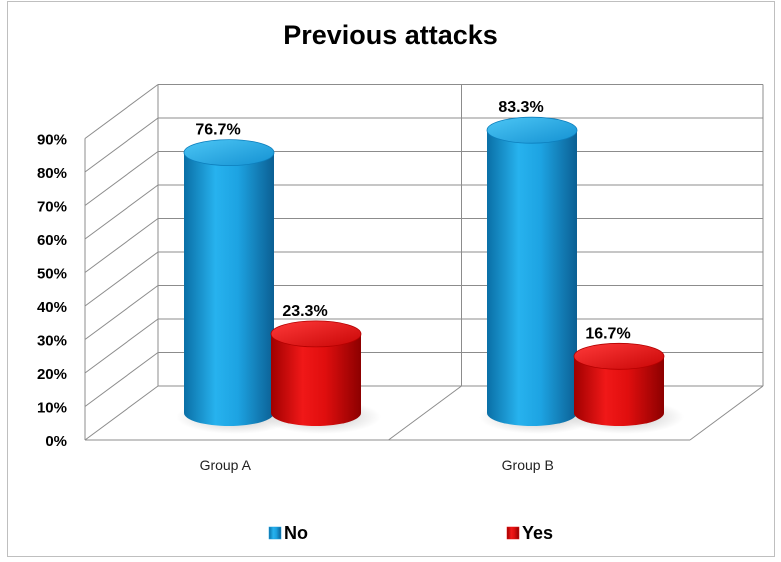  I want to click on y-tick-label: 10%, so click(52, 408).